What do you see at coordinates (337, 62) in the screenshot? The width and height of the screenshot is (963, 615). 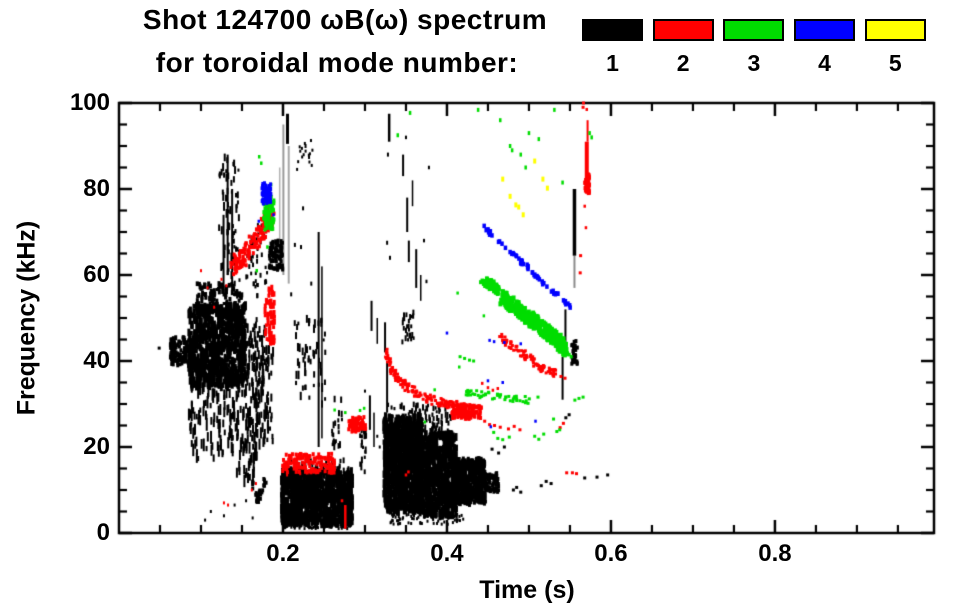 I see `plot-title-line2: for toroidal mode number:` at bounding box center [337, 62].